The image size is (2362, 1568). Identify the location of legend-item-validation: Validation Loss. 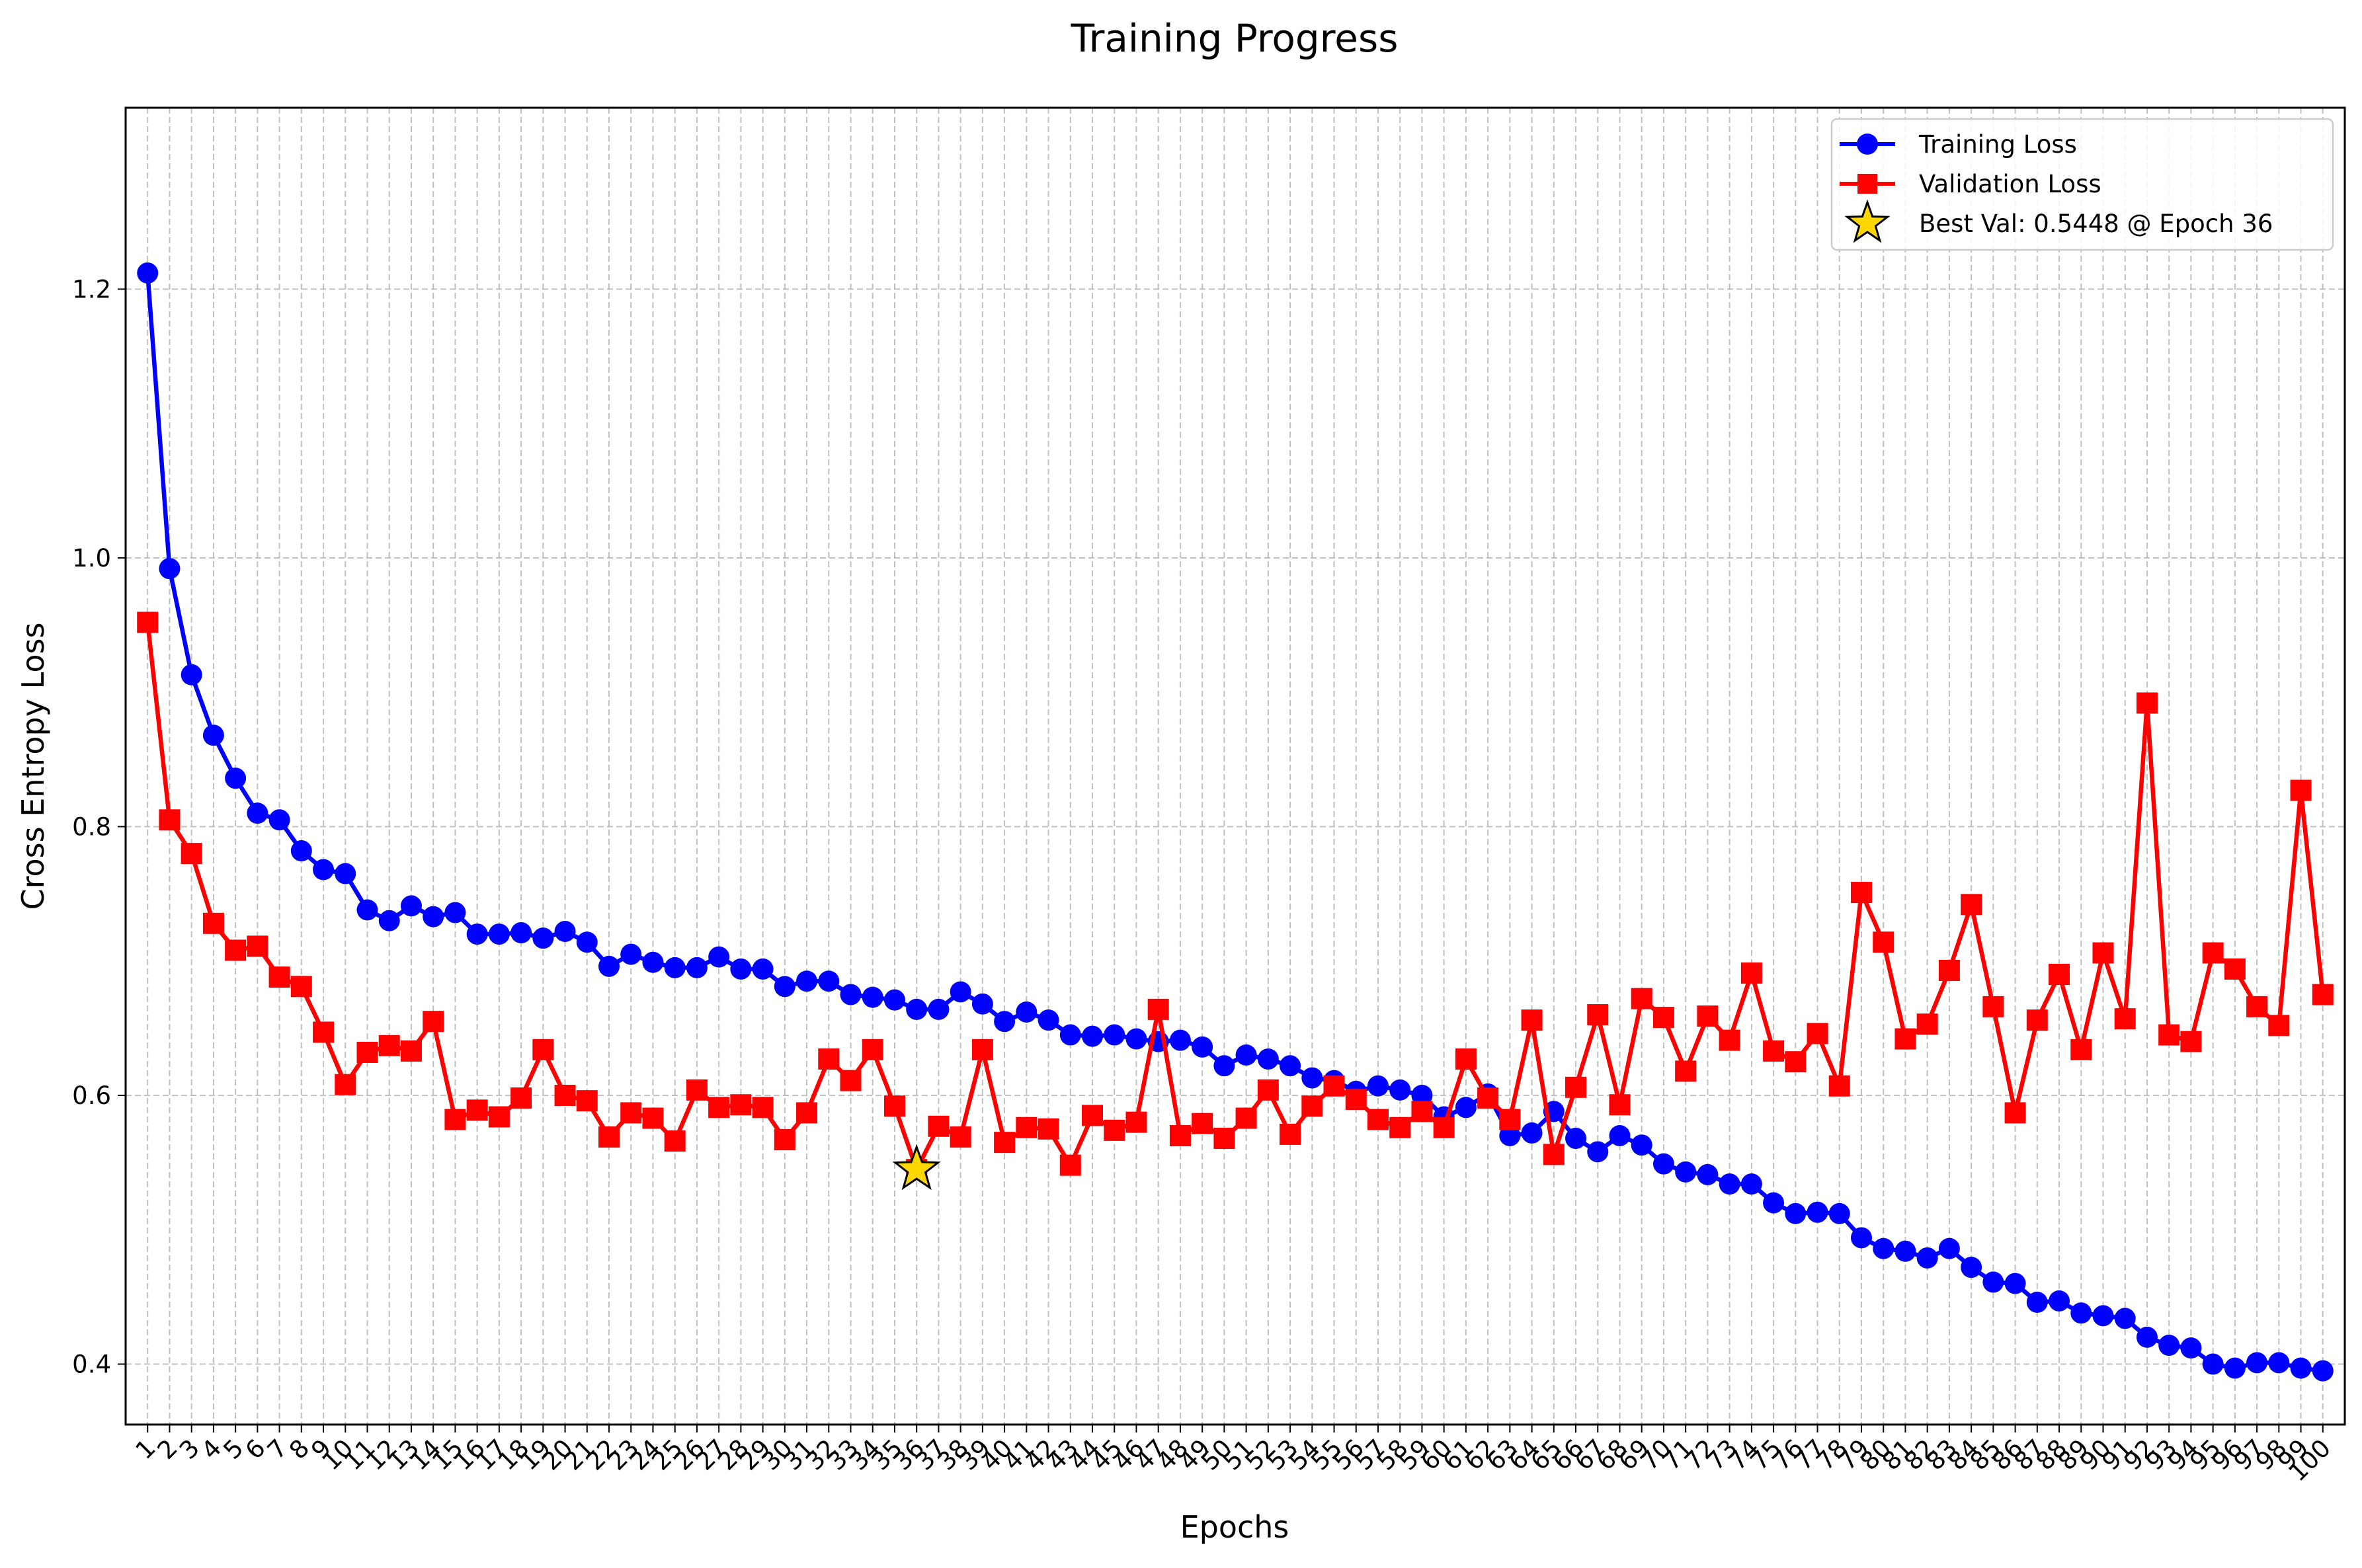
(1970, 184).